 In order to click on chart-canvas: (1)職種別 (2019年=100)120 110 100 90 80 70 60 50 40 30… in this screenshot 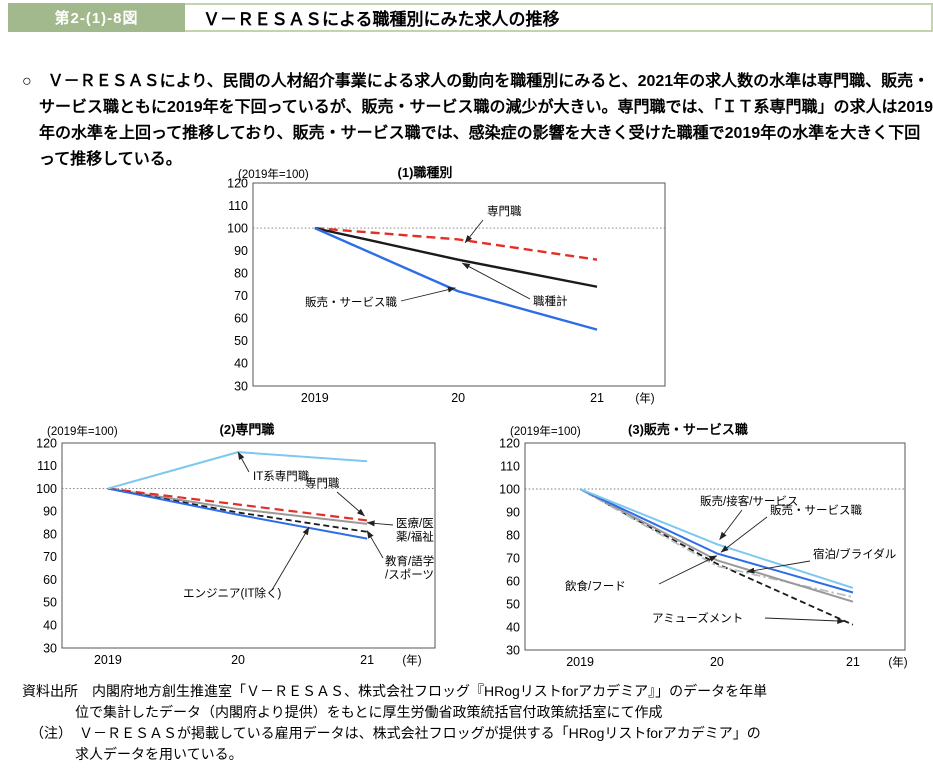, I will do `click(446, 285)`.